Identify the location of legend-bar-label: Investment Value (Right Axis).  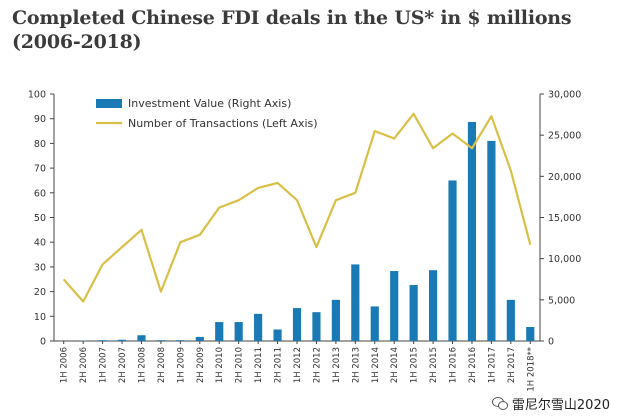
(209, 103).